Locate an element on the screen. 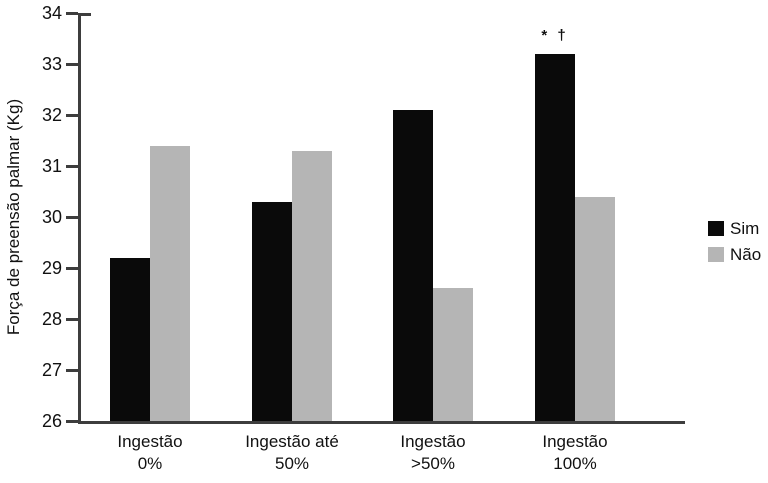  bar-sim-group4 is located at coordinates (555, 237).